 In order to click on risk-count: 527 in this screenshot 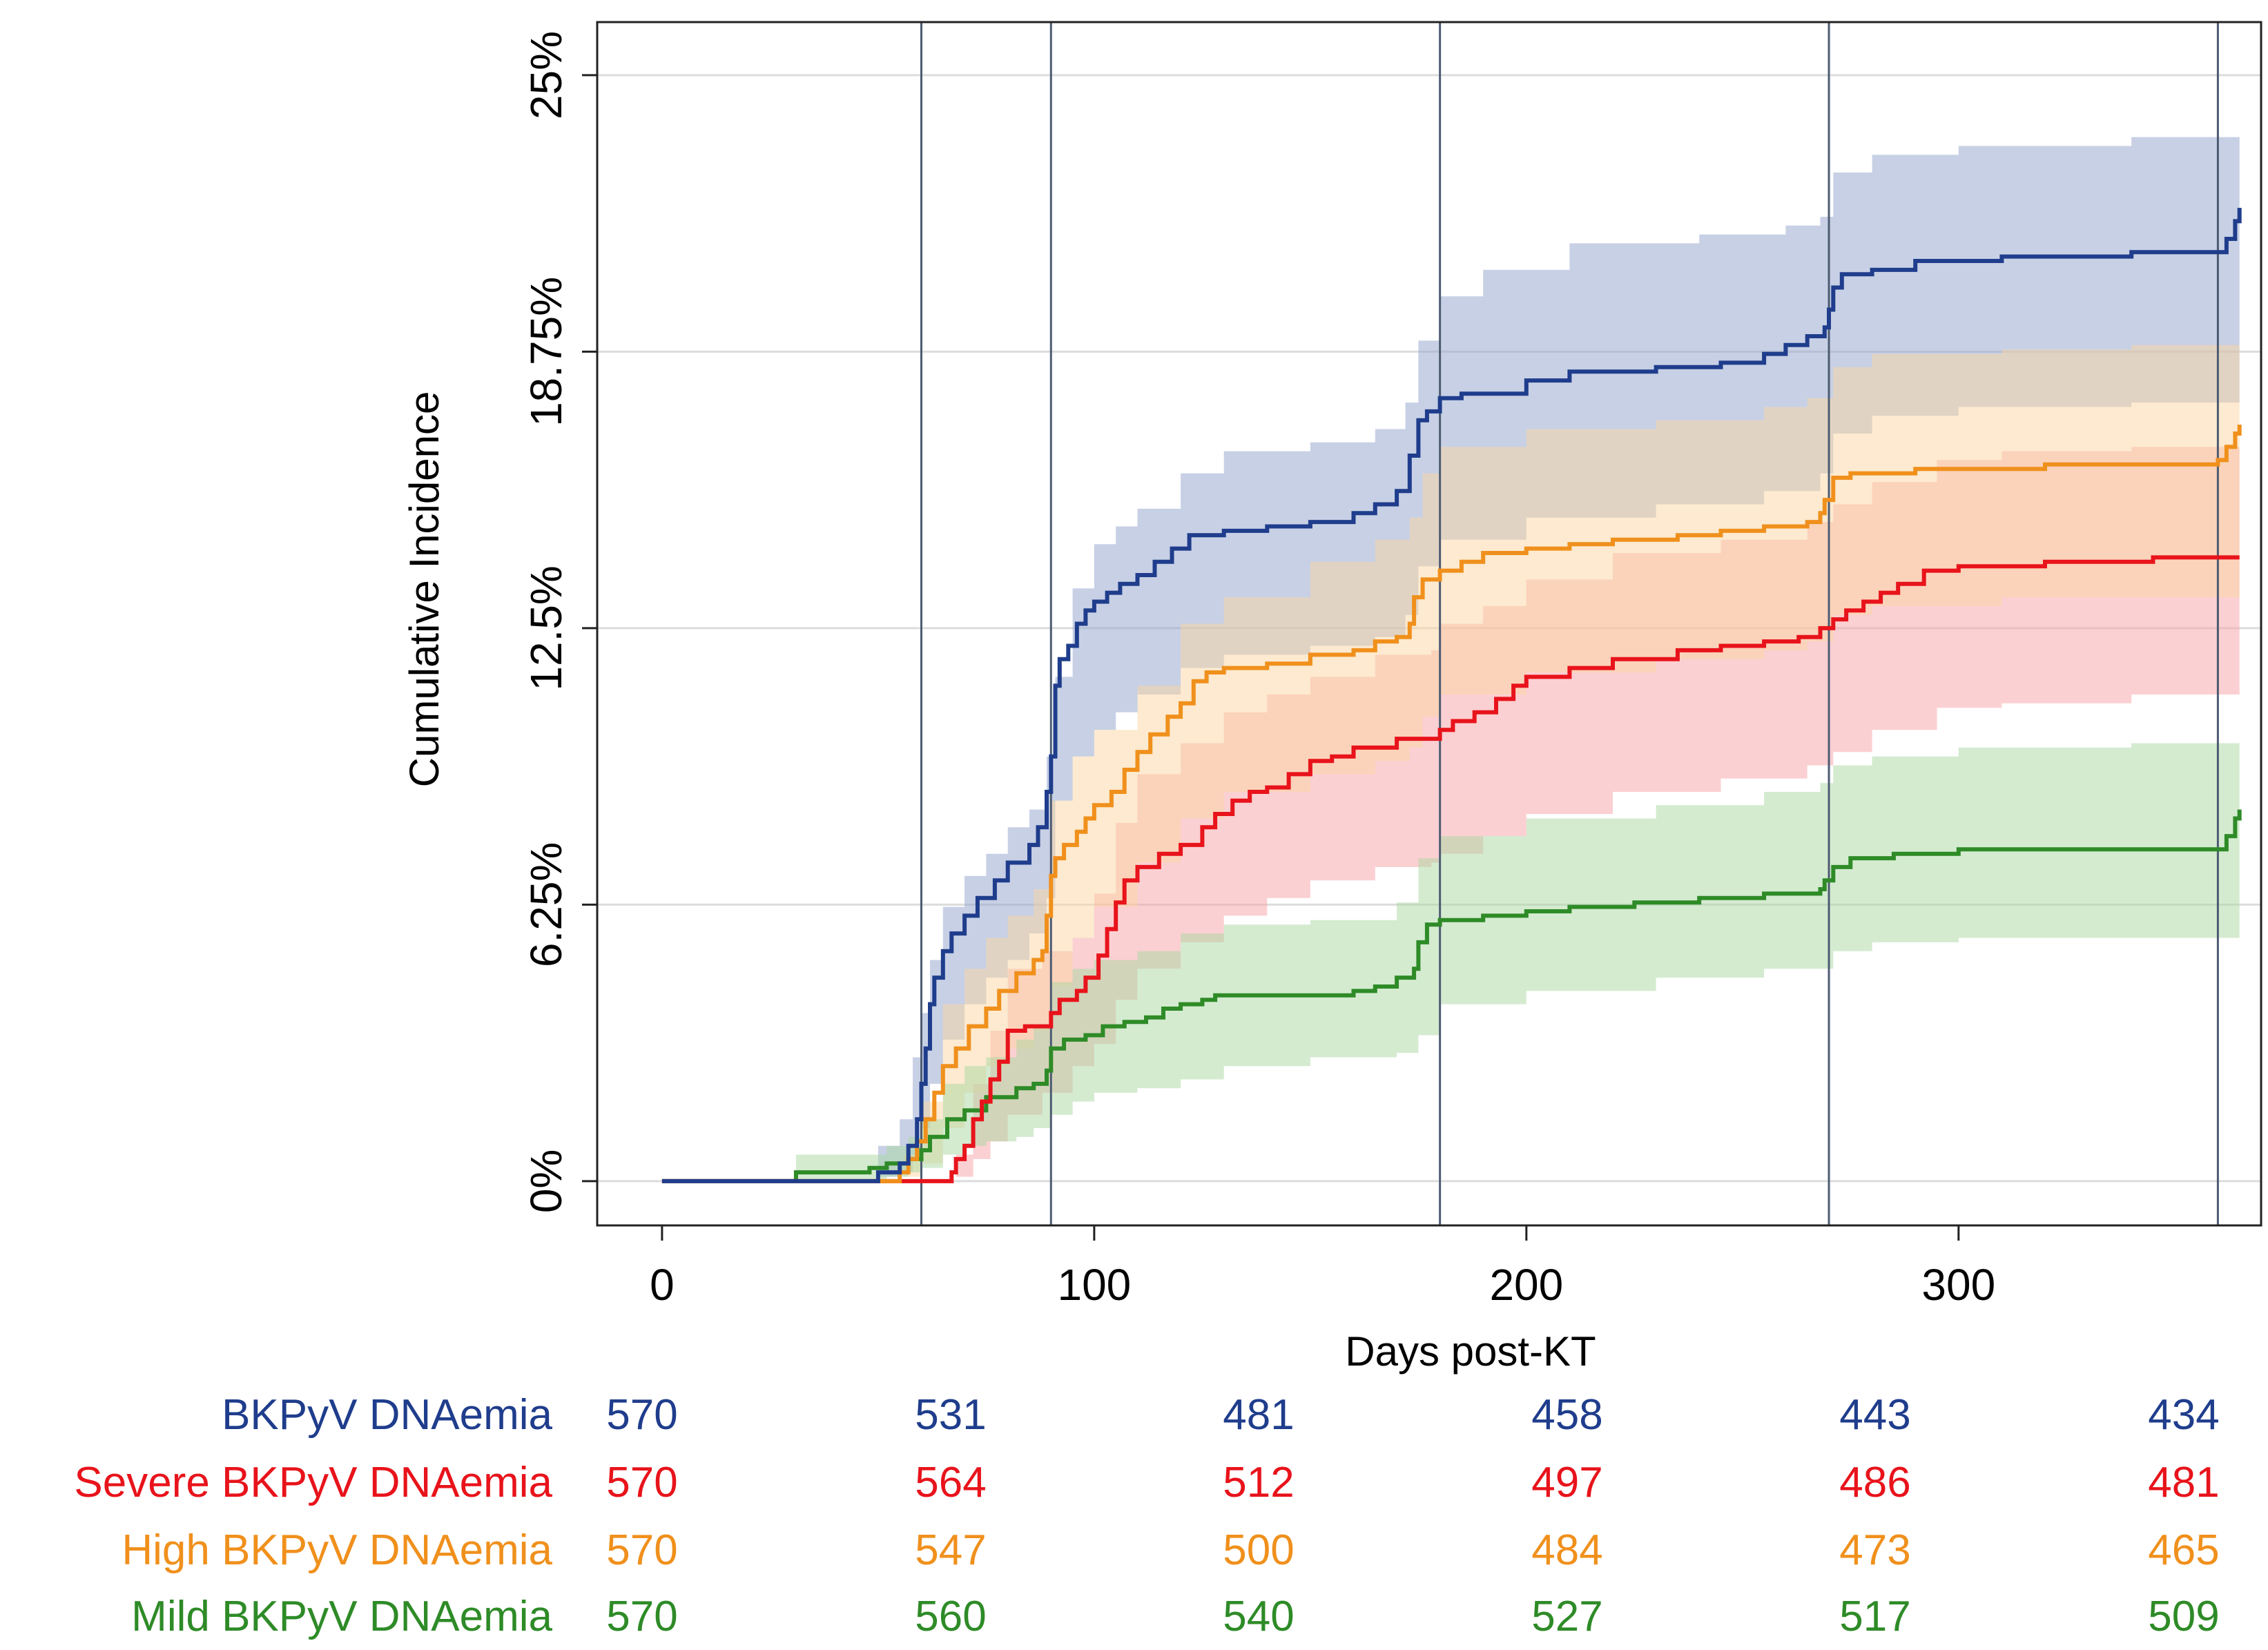, I will do `click(1566, 1616)`.